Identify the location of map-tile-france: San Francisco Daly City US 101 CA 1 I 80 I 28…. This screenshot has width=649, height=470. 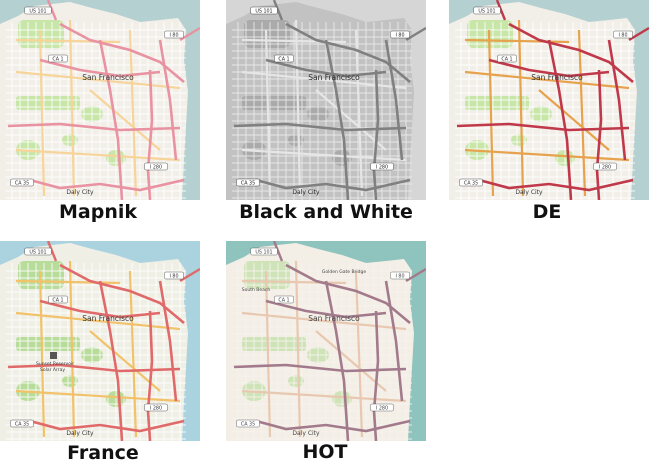
(100, 341).